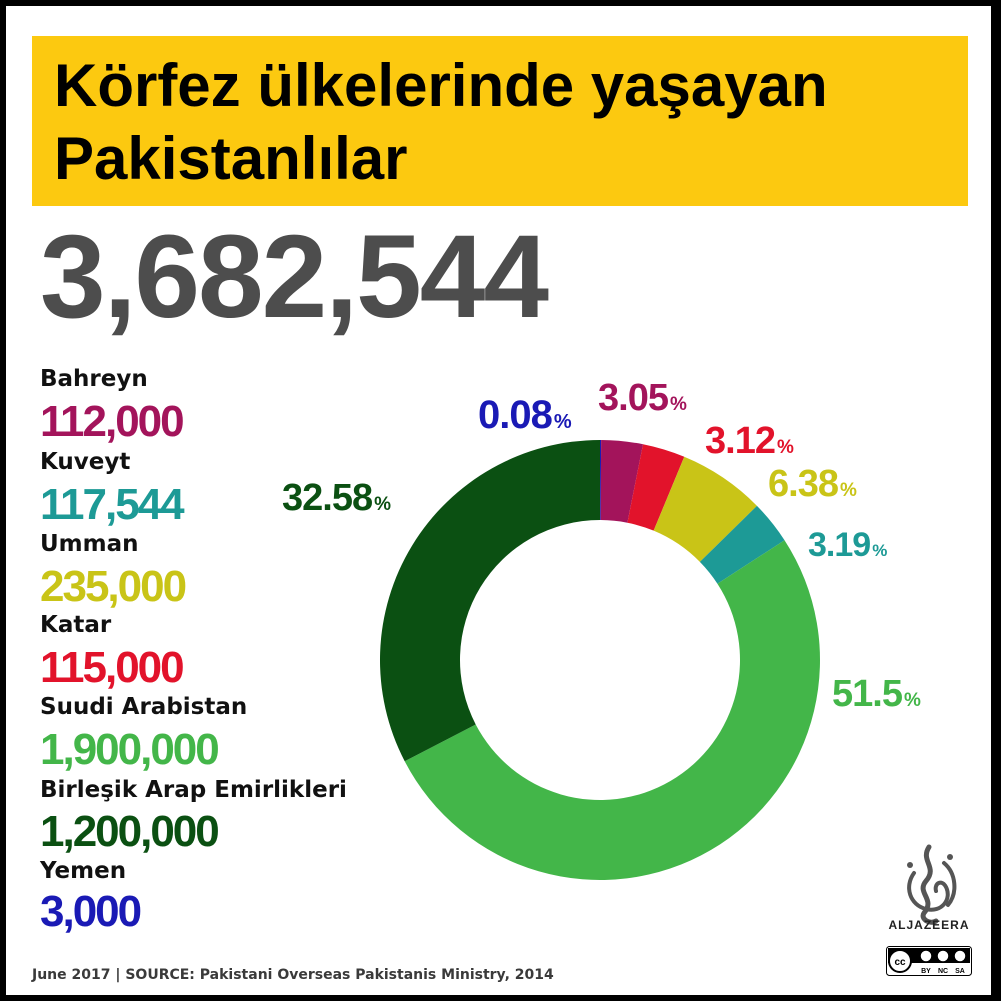 This screenshot has width=1001, height=1001. Describe the element at coordinates (113, 586) in the screenshot. I see `country-value-umman: 235,000` at that location.